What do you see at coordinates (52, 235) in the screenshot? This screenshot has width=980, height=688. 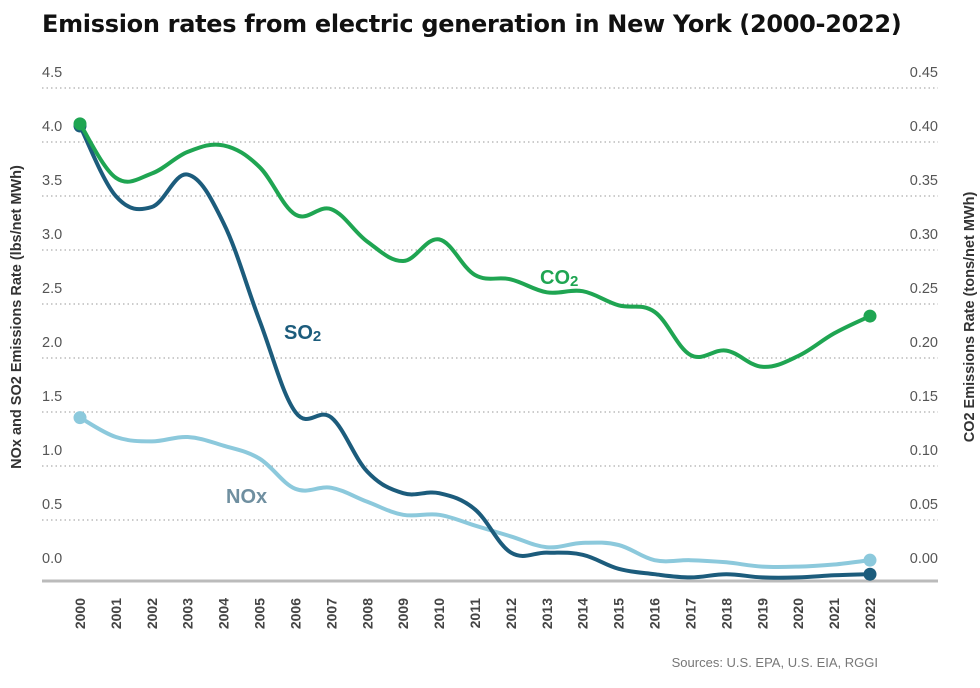 I see `left-tick-label: 3.0` at bounding box center [52, 235].